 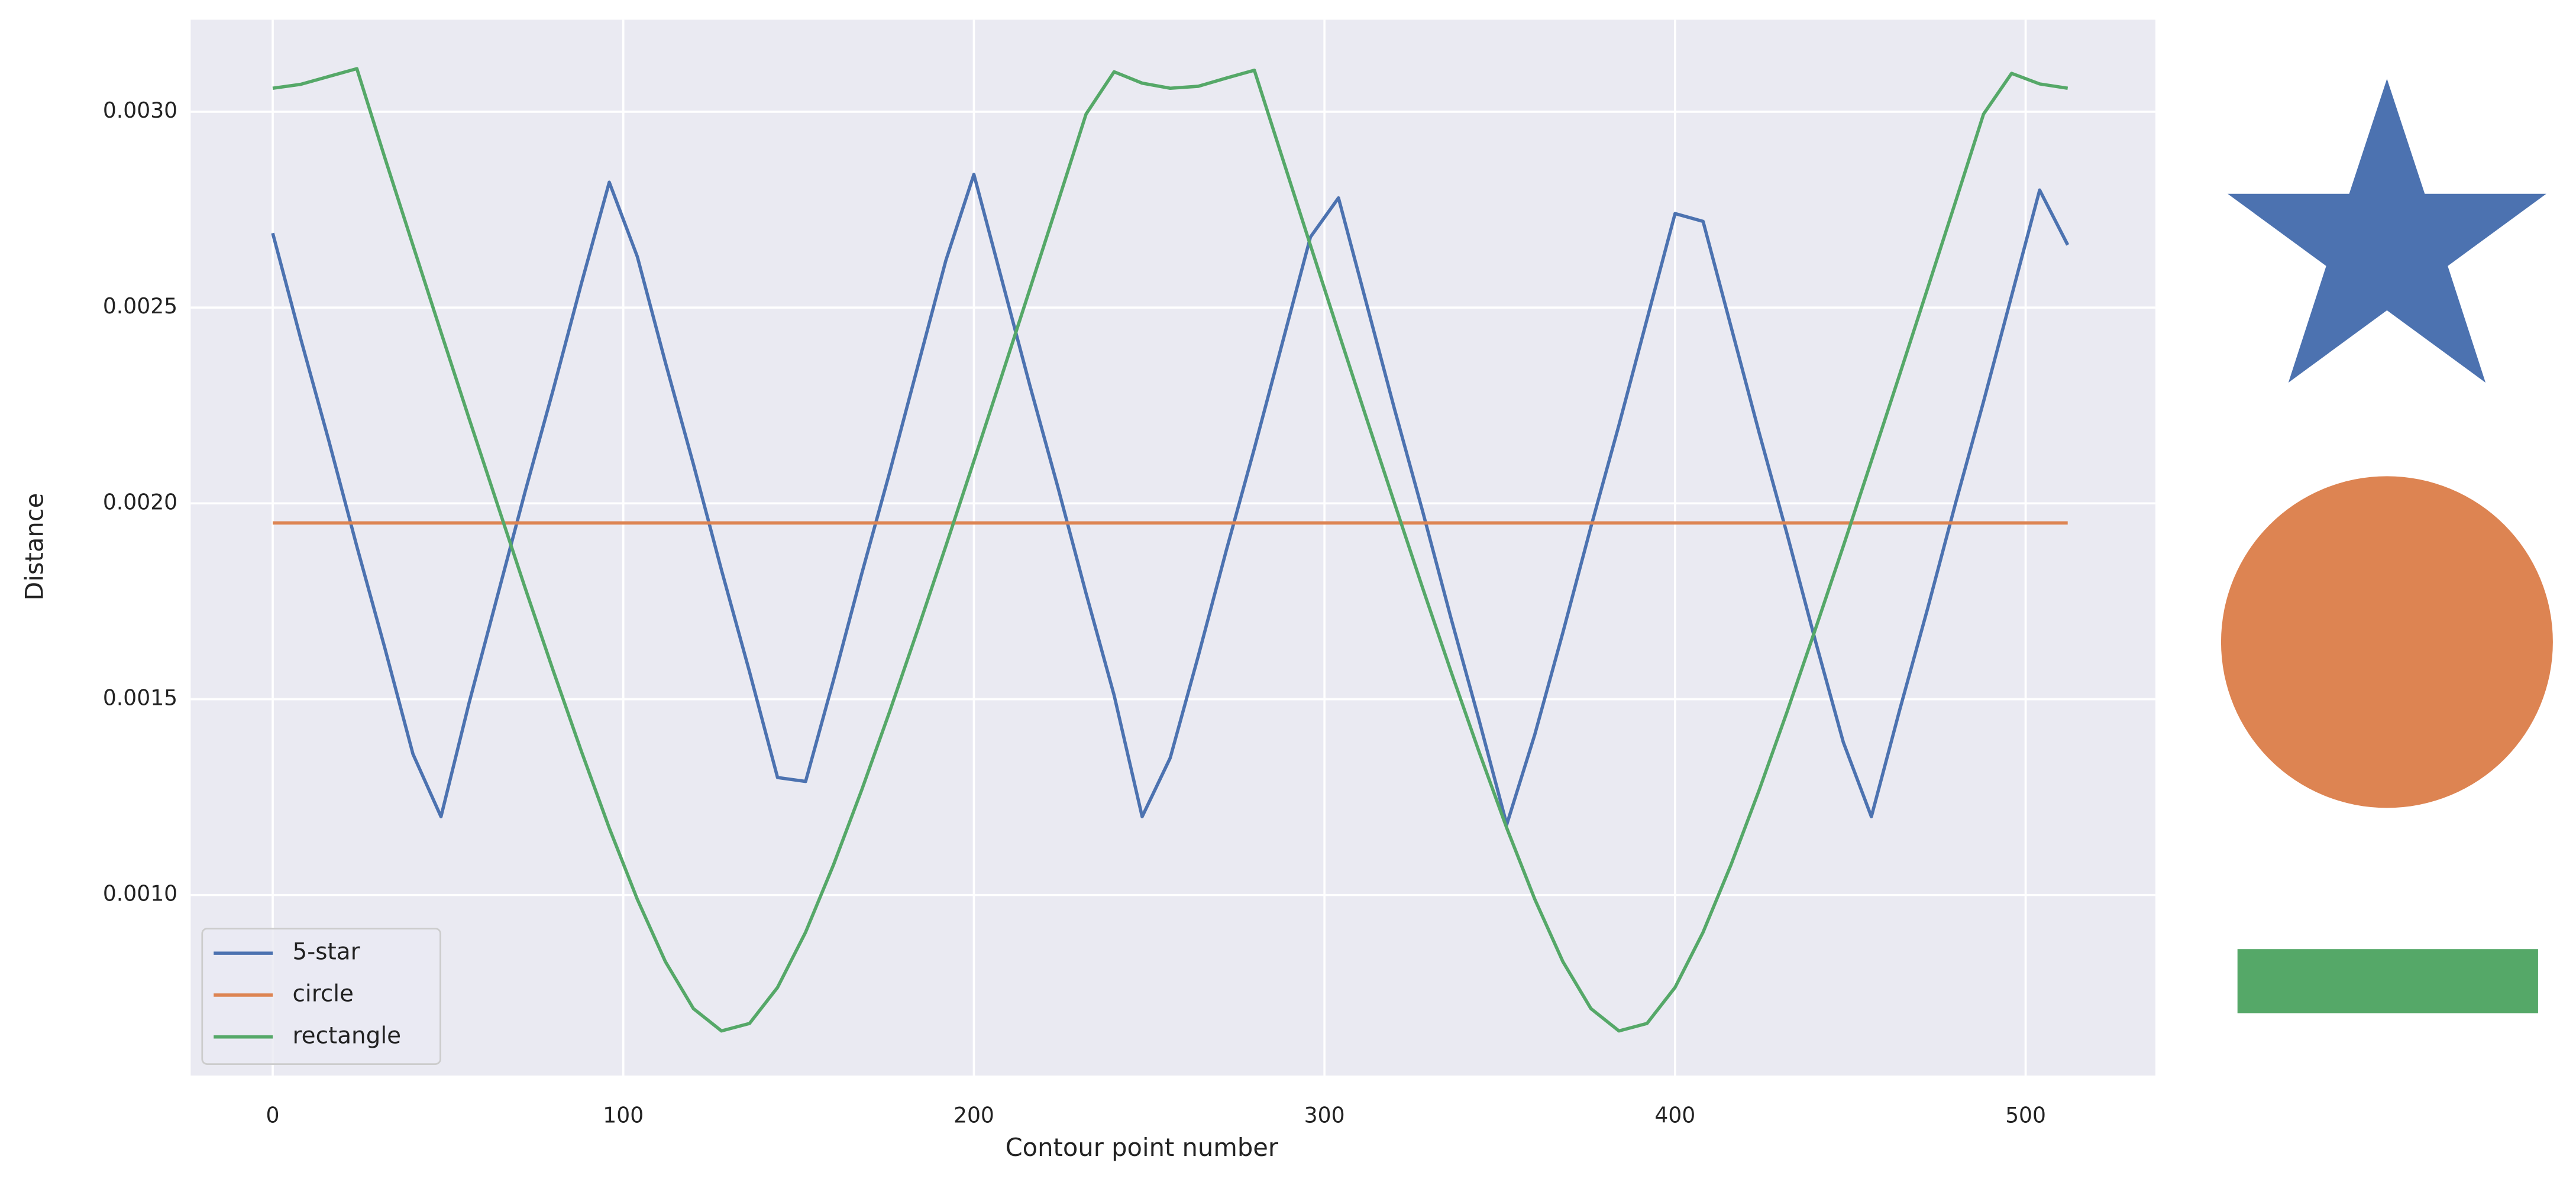 I want to click on x-tick-label: 400, so click(x=1674, y=1115).